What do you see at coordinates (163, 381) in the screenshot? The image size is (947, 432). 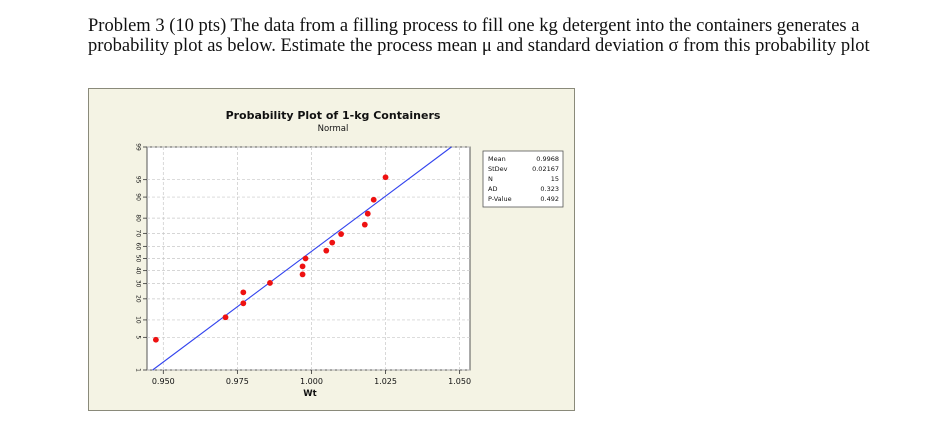 I see `x-tick-label: 0.950` at bounding box center [163, 381].